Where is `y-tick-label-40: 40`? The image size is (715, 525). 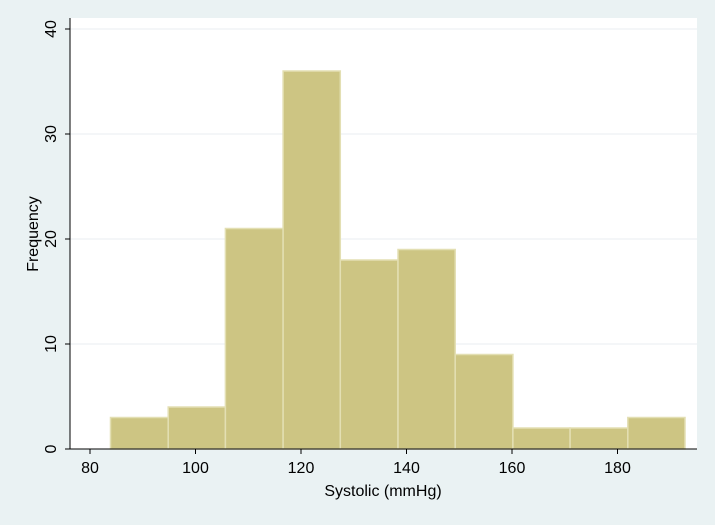
y-tick-label-40: 40 is located at coordinates (51, 29).